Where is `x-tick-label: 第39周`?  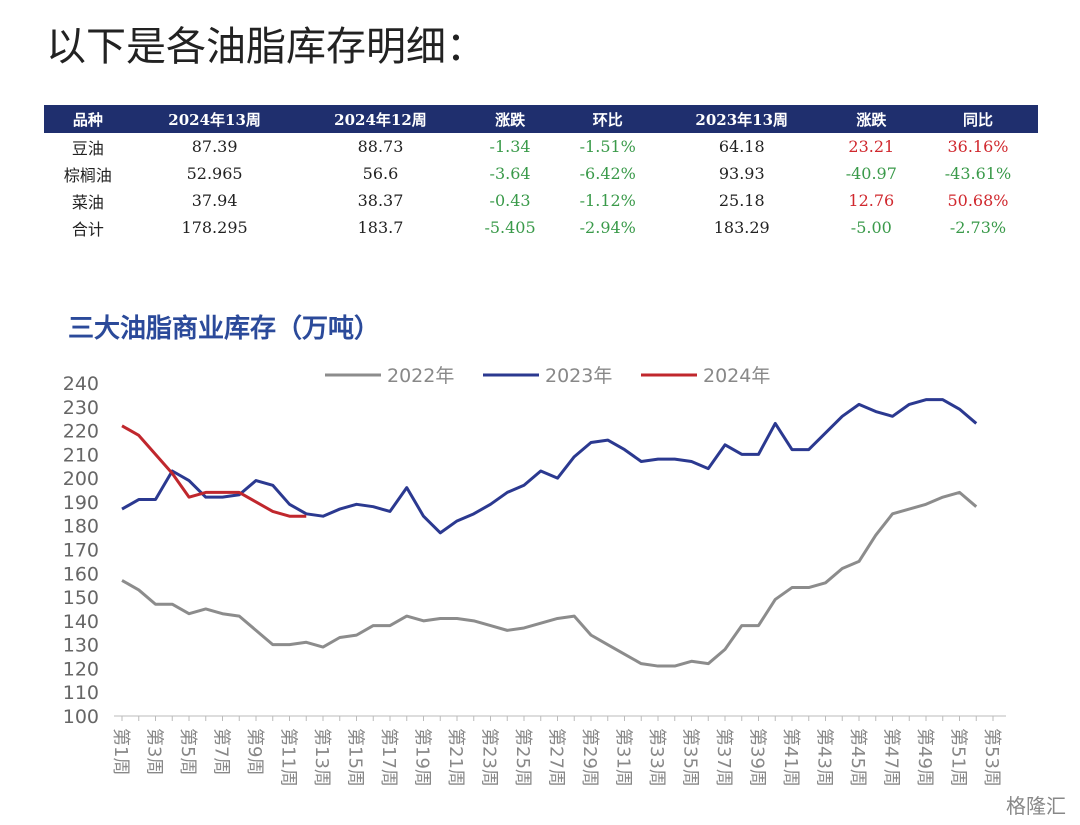
x-tick-label: 第39周 is located at coordinates (757, 757).